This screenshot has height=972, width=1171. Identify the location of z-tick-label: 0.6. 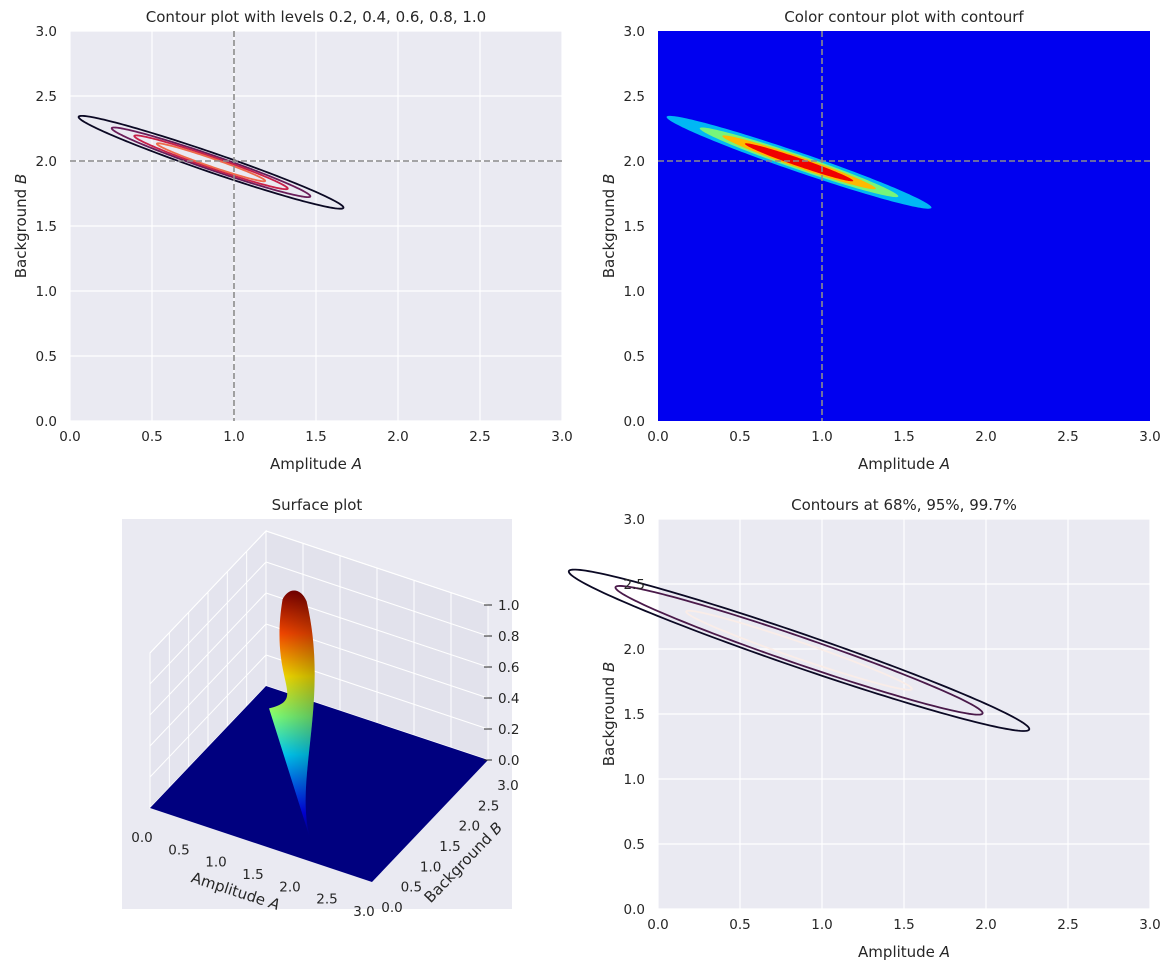
(508, 668).